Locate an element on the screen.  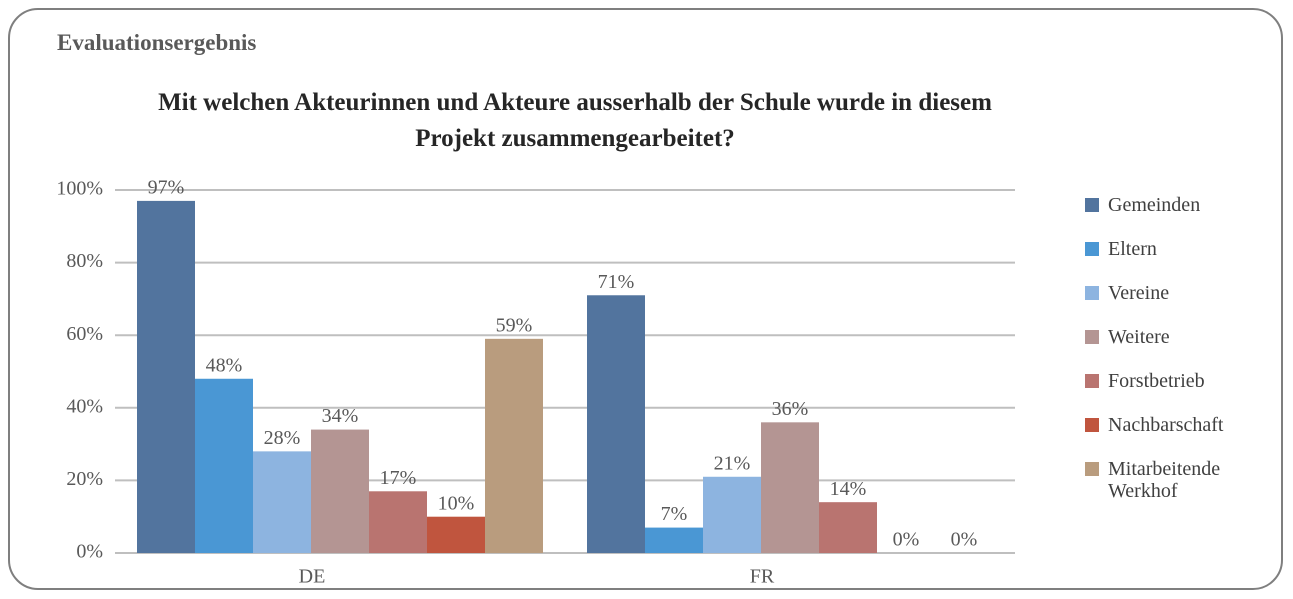
value-label: 48% is located at coordinates (224, 365).